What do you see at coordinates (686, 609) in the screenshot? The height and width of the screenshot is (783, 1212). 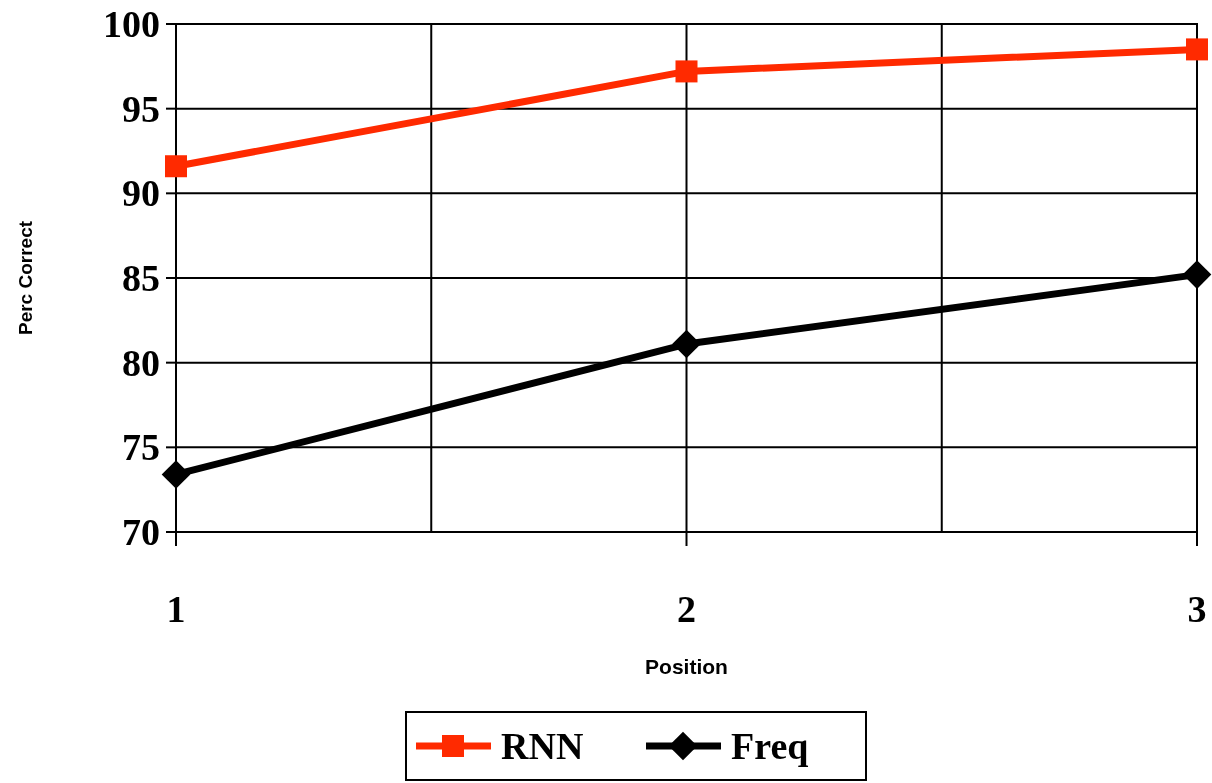 I see `x-tick-label: 2` at bounding box center [686, 609].